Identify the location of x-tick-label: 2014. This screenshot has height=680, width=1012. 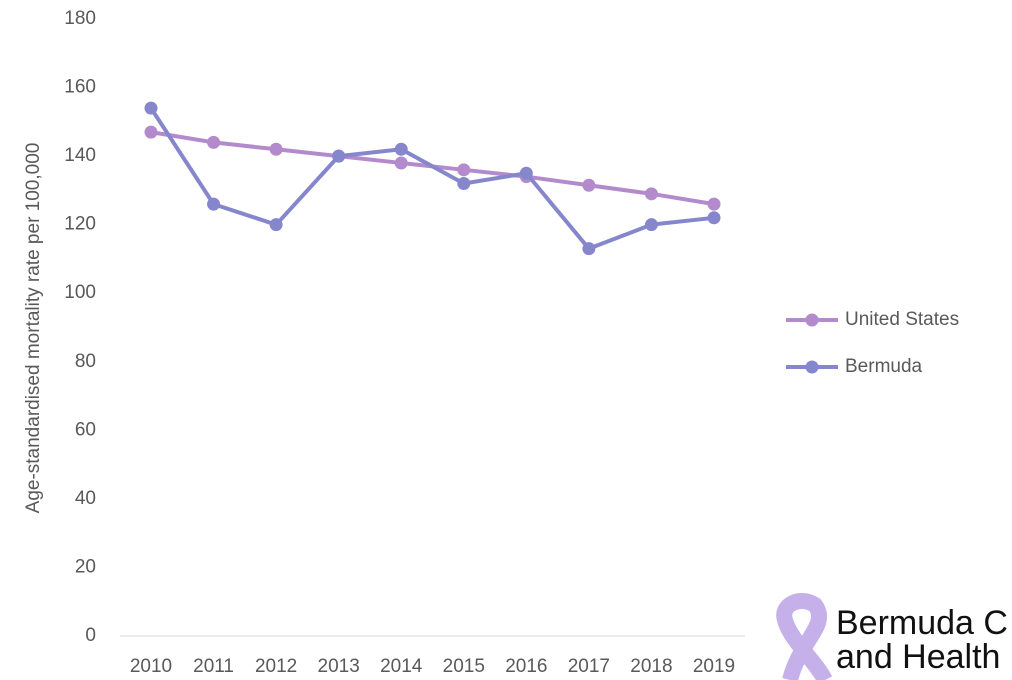
(401, 666).